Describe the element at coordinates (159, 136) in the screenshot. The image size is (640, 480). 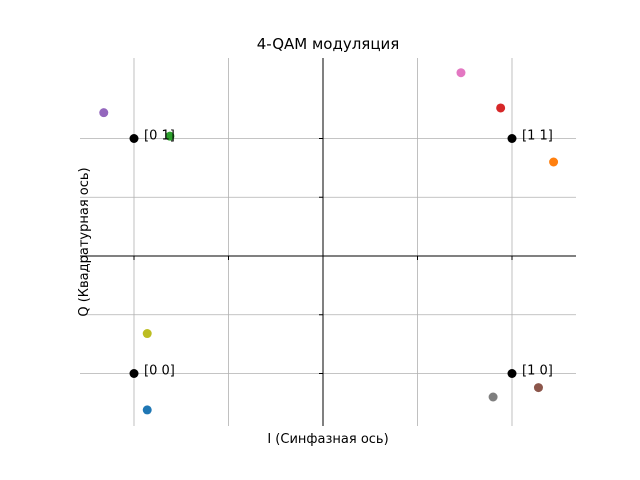
I see `constellation-label: [0 1]` at that location.